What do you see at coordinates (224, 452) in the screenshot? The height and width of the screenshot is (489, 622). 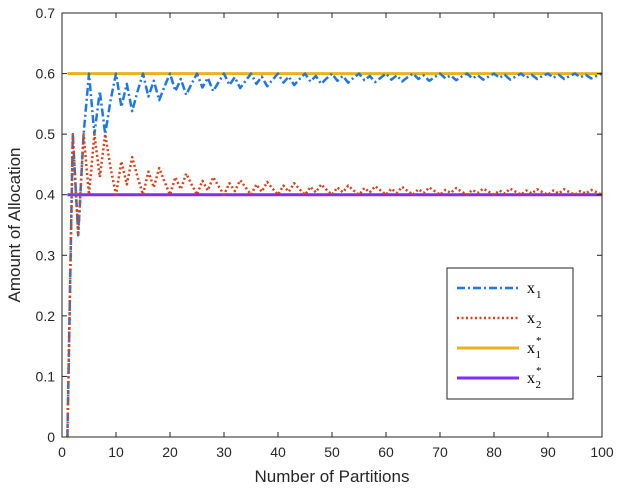 I see `x-tick-label: 30` at bounding box center [224, 452].